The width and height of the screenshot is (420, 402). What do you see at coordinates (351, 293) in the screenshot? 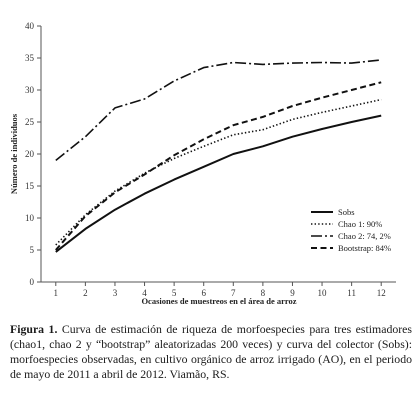
I see `x-tick-label: 11` at bounding box center [351, 293].